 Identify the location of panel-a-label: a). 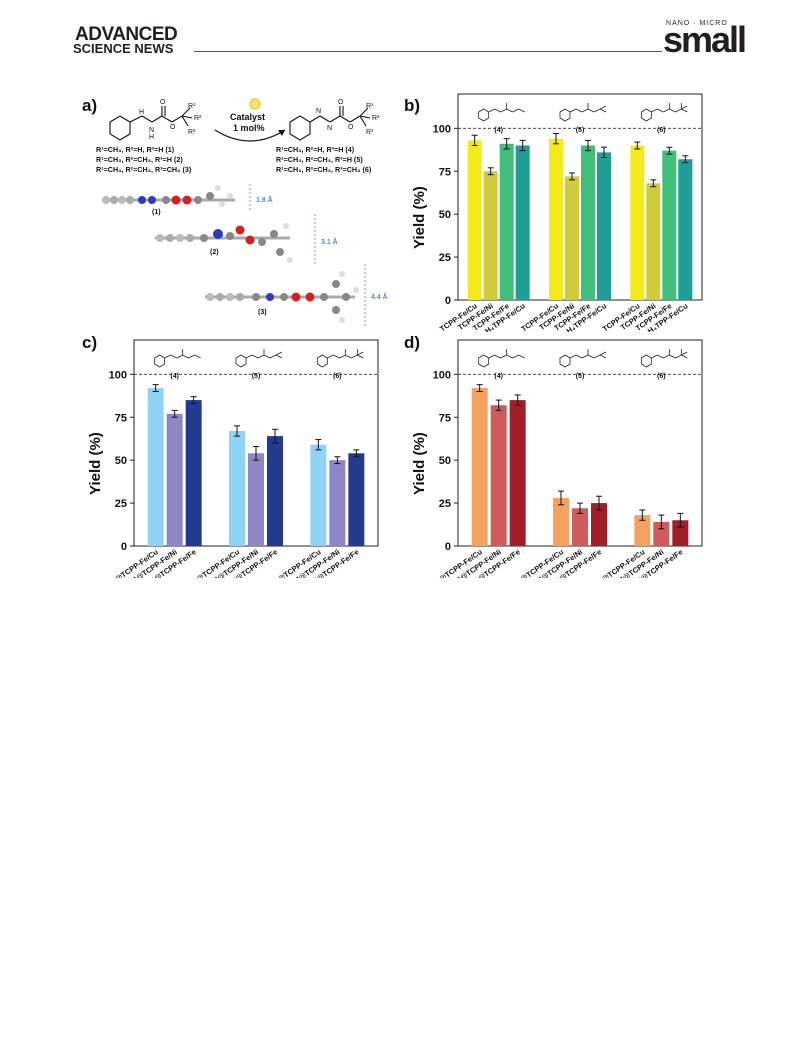
(90, 105).